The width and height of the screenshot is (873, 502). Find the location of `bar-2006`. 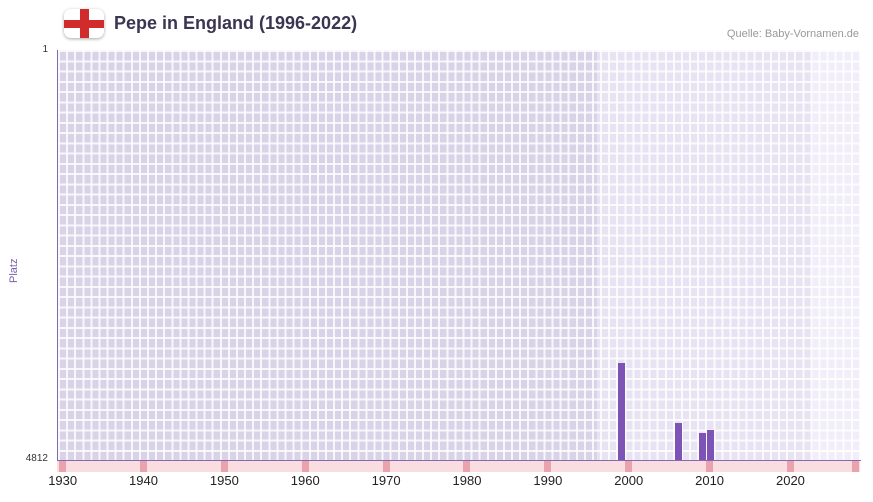

bar-2006 is located at coordinates (678, 441).